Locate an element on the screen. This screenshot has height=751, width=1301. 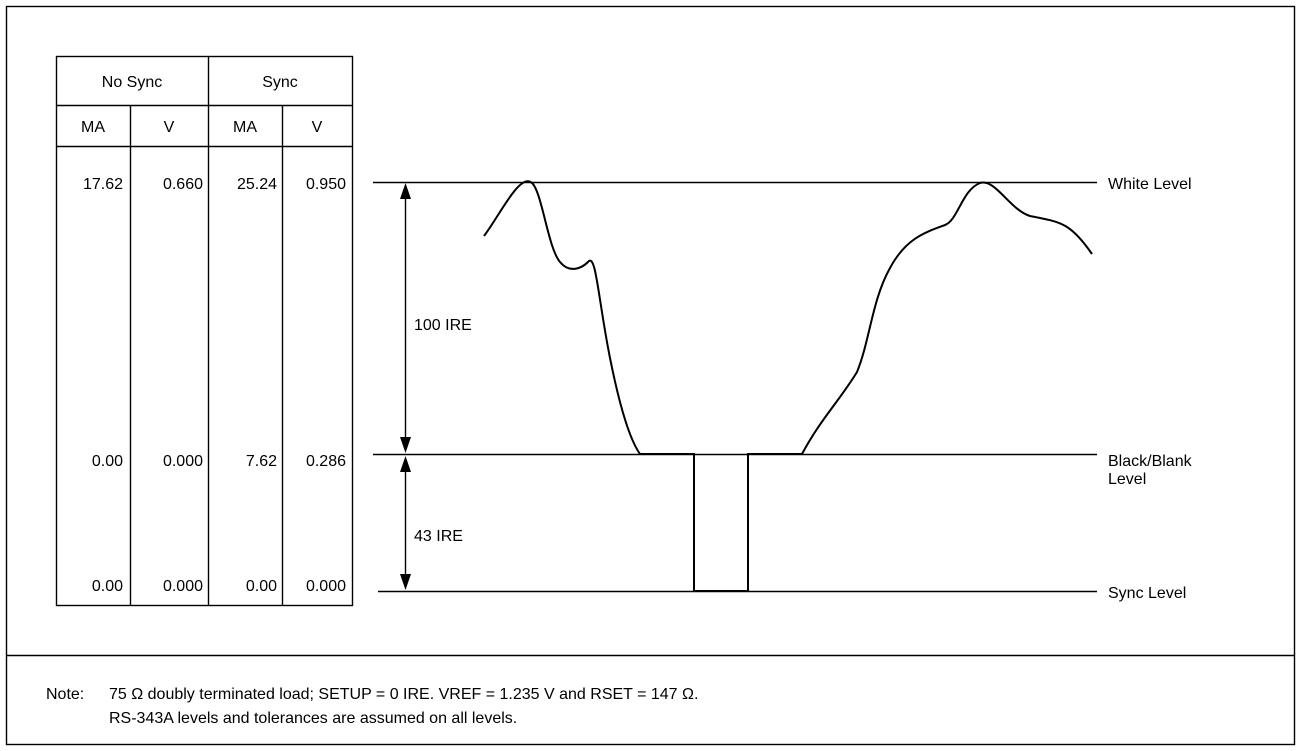
black-level-label: Black/Blank is located at coordinates (1150, 461).